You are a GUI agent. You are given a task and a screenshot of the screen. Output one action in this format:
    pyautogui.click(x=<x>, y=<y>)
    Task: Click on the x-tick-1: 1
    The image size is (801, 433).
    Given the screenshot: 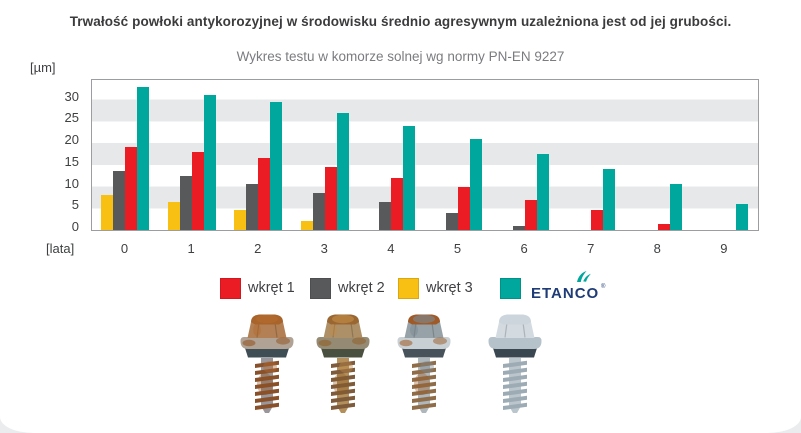 What is the action you would take?
    pyautogui.click(x=191, y=248)
    